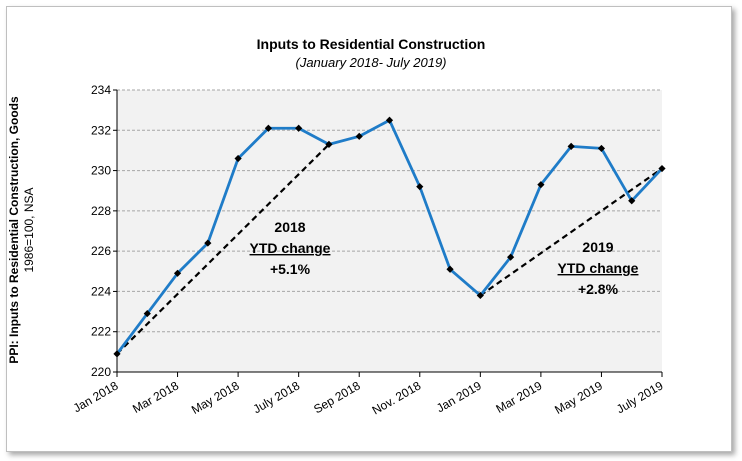 Image resolution: width=742 pixels, height=461 pixels. Describe the element at coordinates (337, 397) in the screenshot. I see `x-tick-label: Sep 2018` at that location.